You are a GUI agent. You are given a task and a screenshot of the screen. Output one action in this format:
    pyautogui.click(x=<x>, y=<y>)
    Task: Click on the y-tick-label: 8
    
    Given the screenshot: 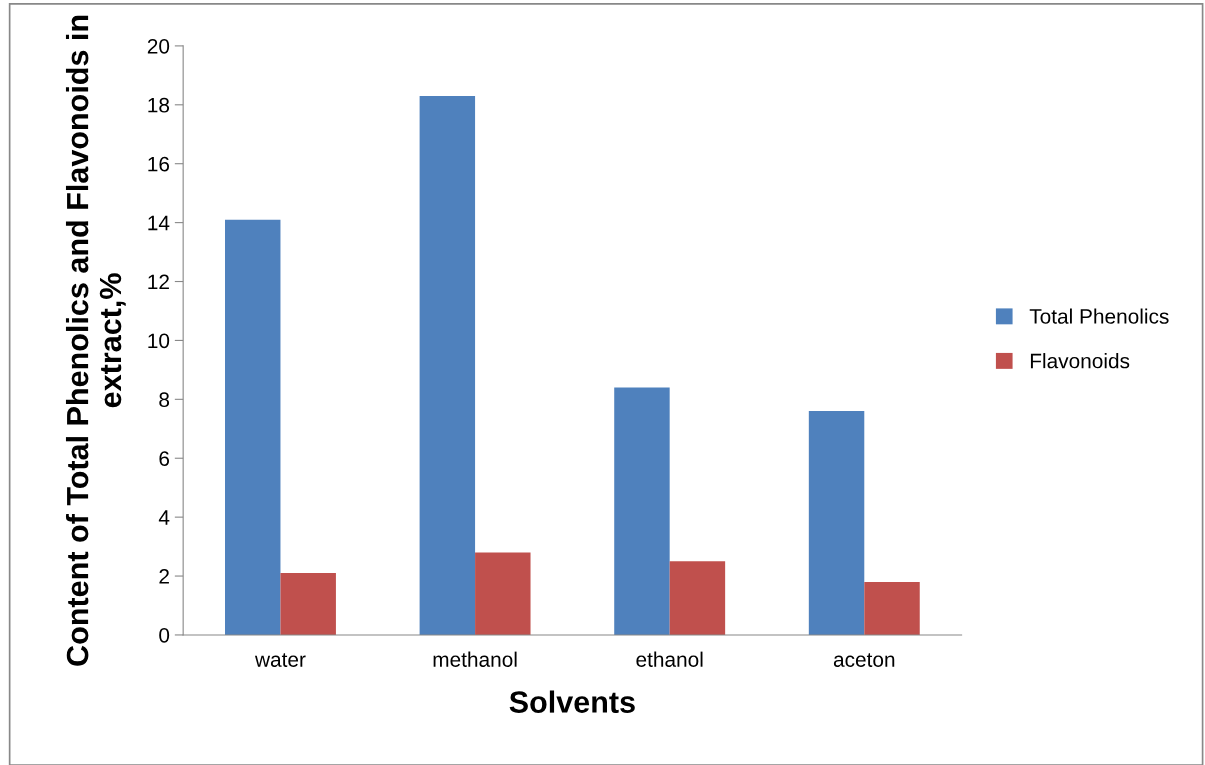 What is the action you would take?
    pyautogui.click(x=164, y=400)
    